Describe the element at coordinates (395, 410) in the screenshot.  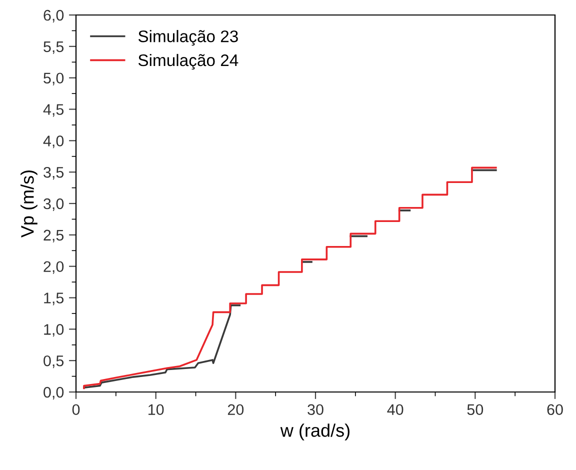
I see `x-tick-label: 40` at that location.